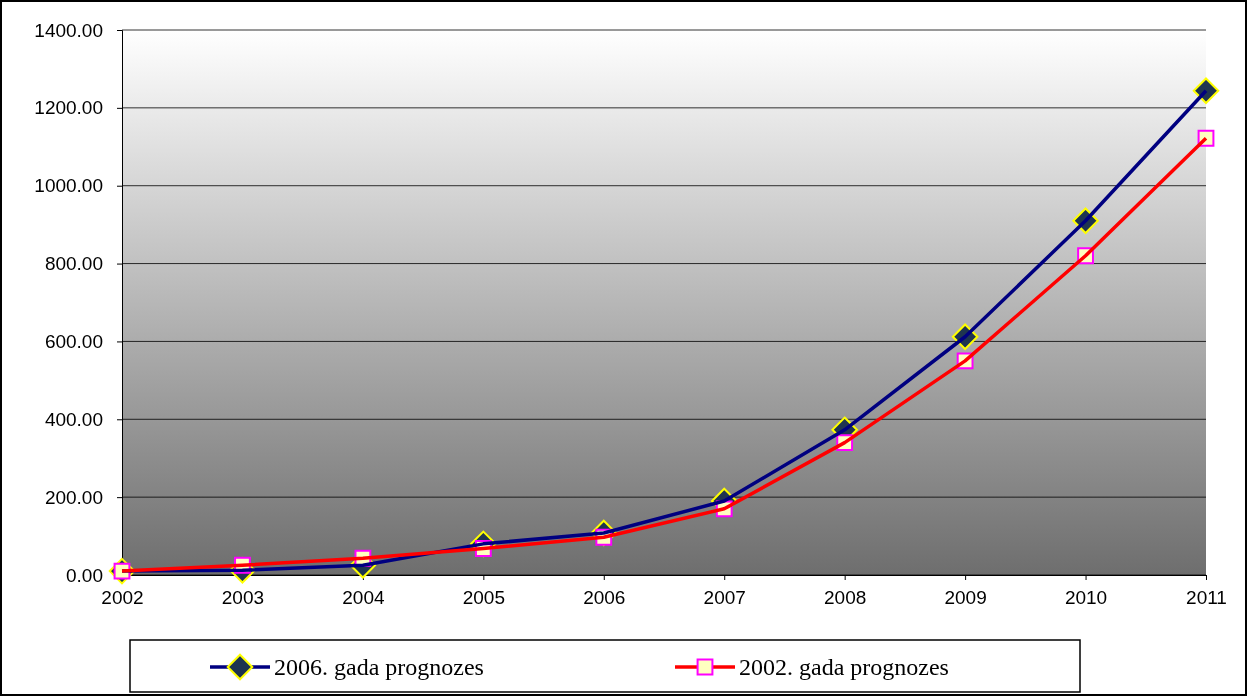  What do you see at coordinates (122, 597) in the screenshot?
I see `x-tick-label: 2002` at bounding box center [122, 597].